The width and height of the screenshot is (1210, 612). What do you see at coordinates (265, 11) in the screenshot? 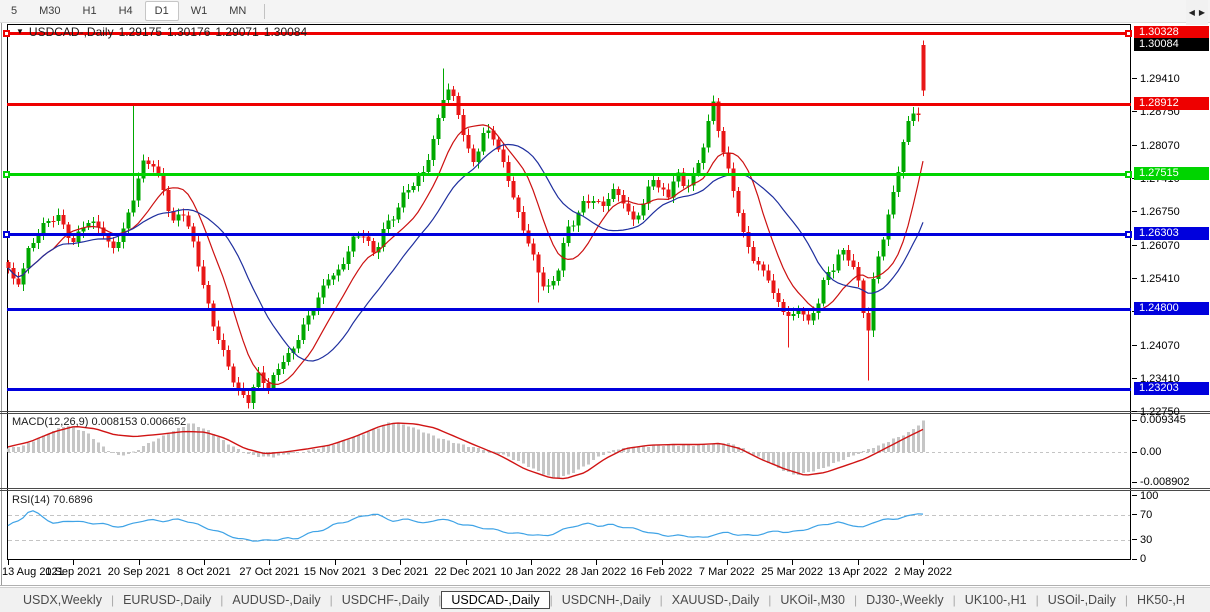
I see `toolbar-separator` at bounding box center [265, 11].